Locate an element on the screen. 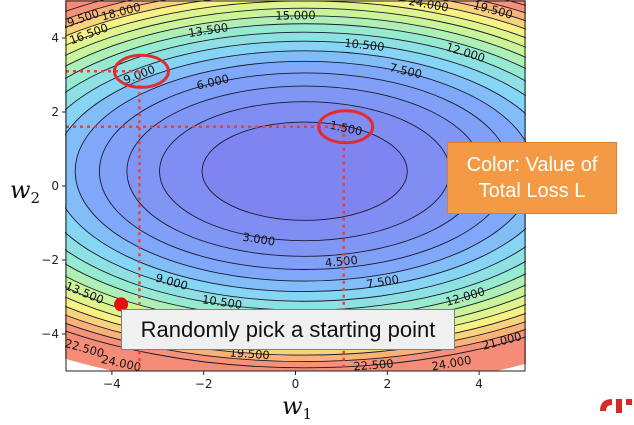 The width and height of the screenshot is (634, 425). loss-callout-line2: Total Loss L is located at coordinates (532, 191).